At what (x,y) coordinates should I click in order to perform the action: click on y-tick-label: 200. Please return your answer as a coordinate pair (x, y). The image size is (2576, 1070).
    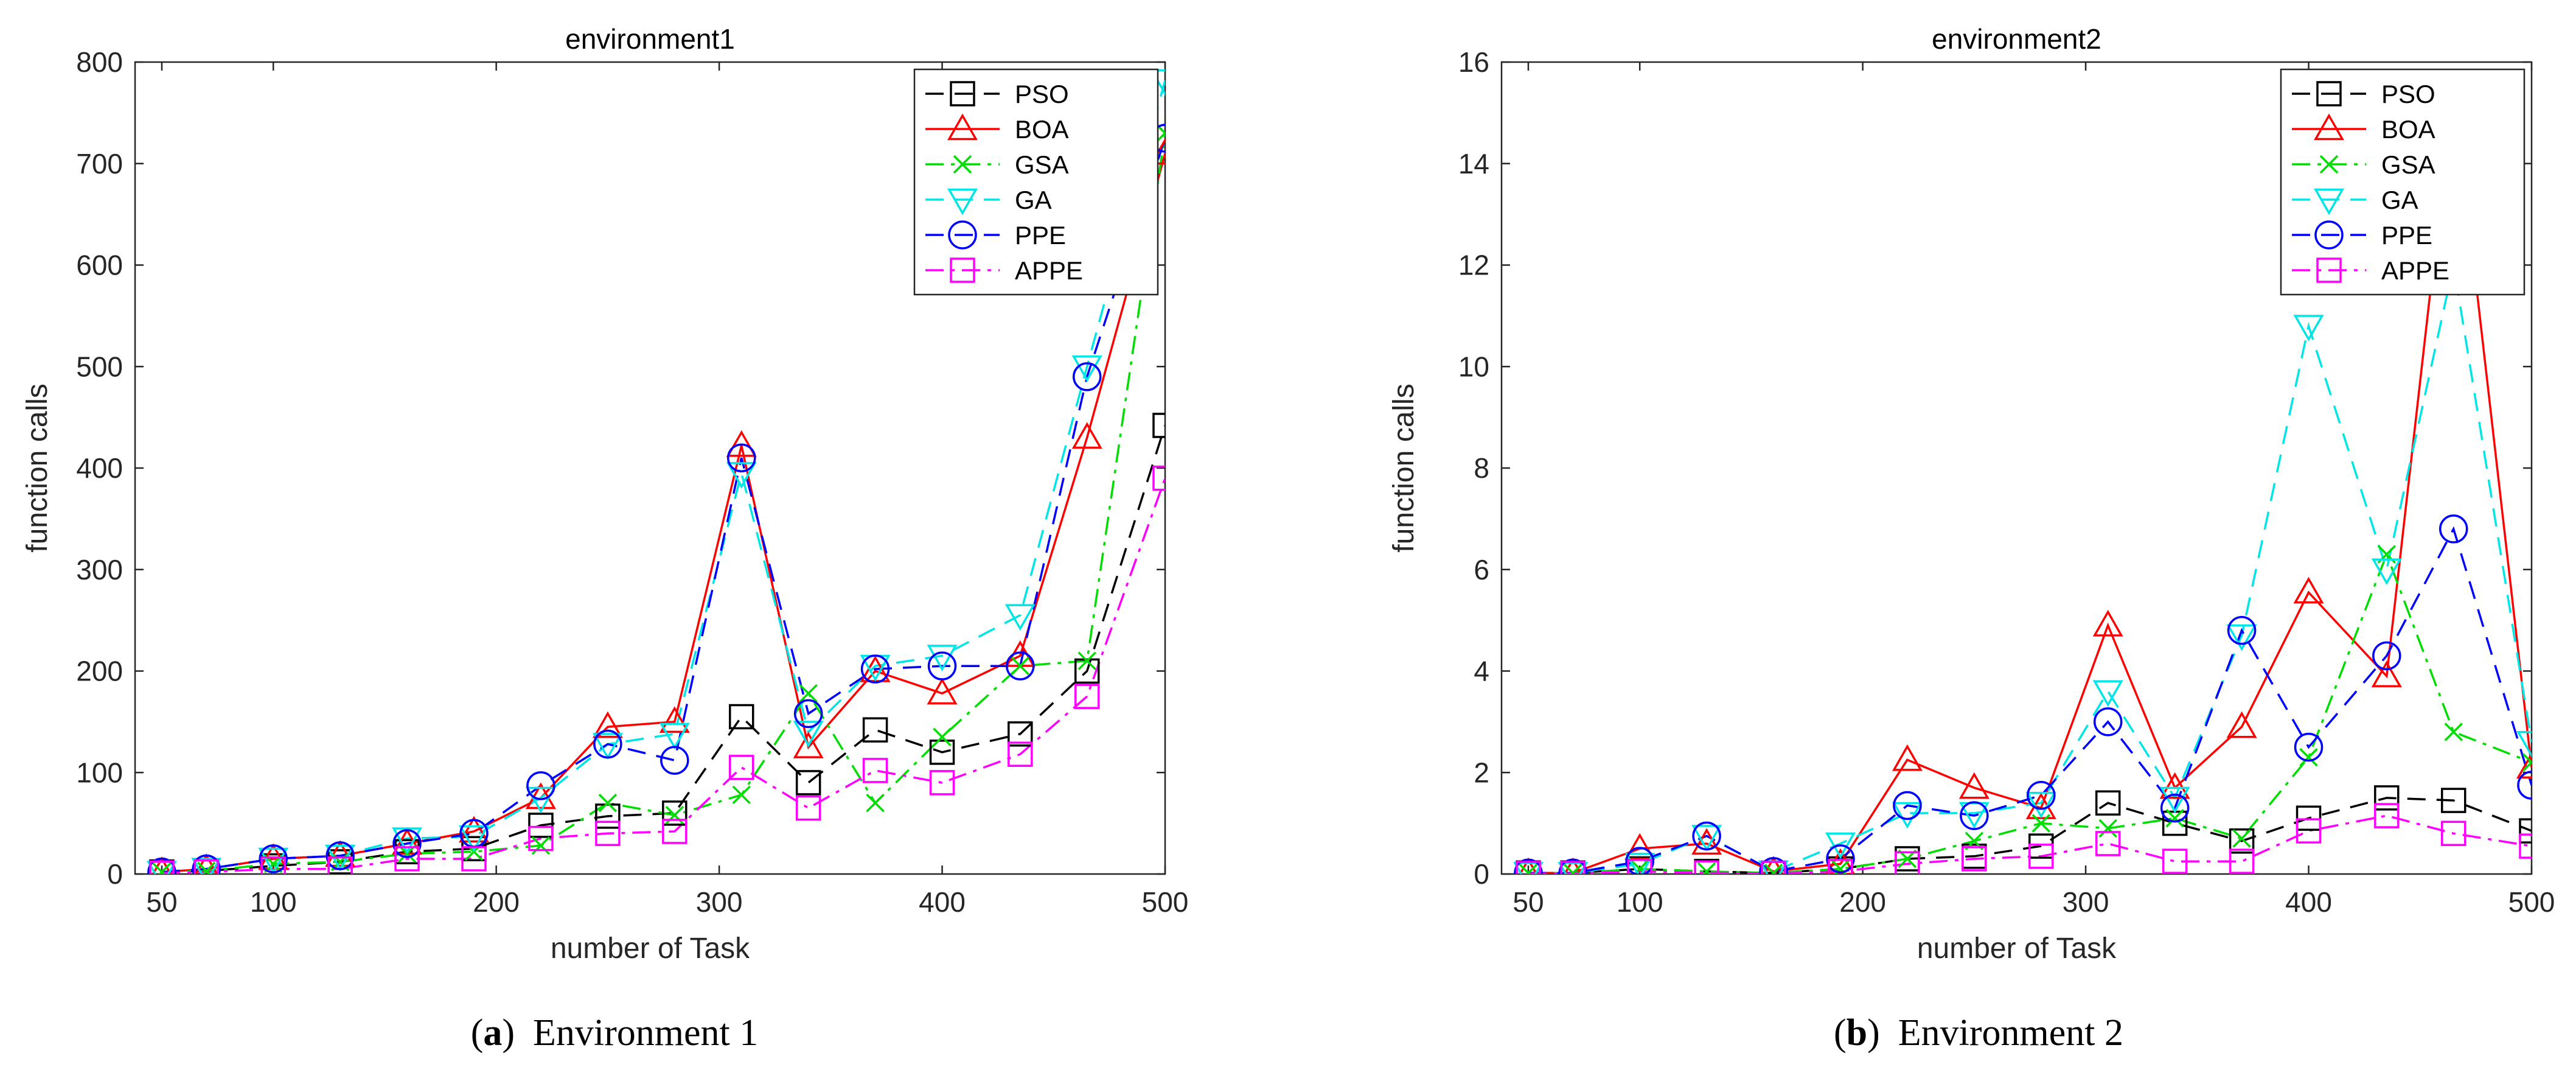
    Looking at the image, I should click on (99, 671).